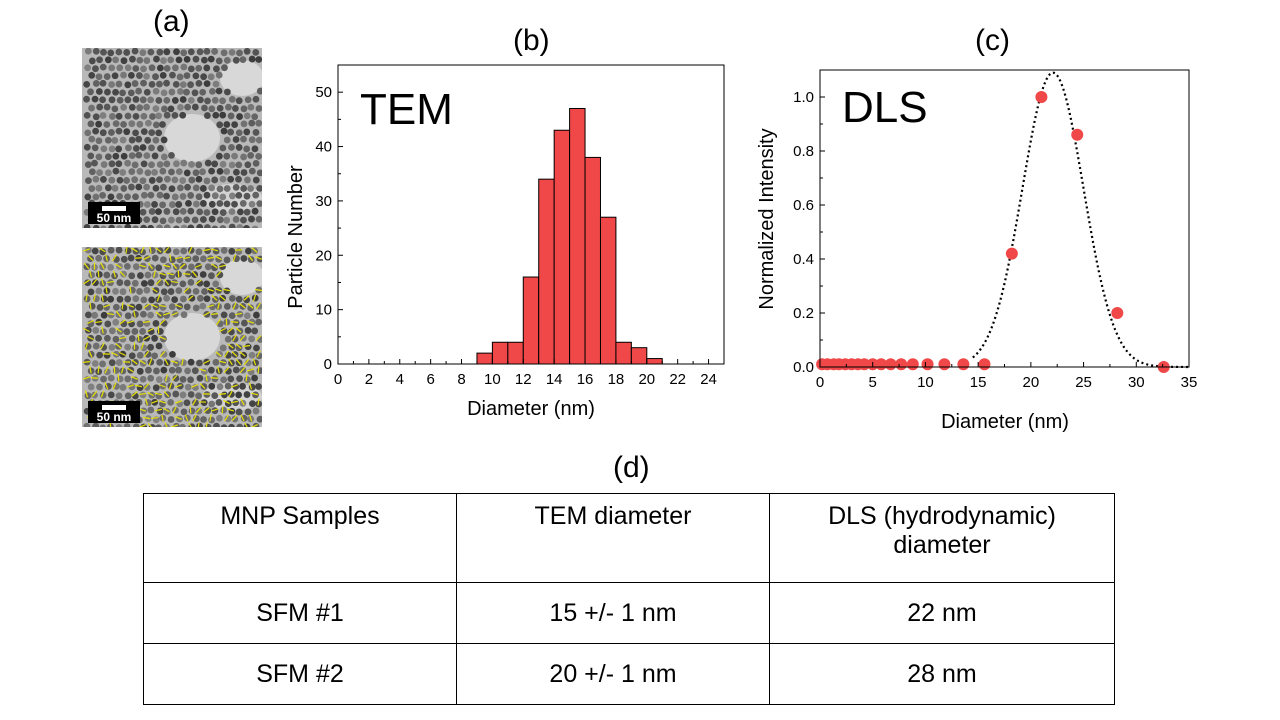  Describe the element at coordinates (613, 613) in the screenshot. I see `table-cell: 15 +/- 1 nm` at that location.